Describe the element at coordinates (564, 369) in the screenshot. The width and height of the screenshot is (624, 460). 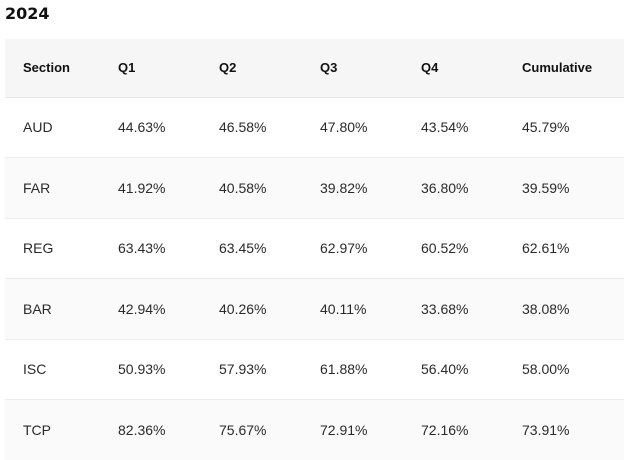
I see `cell-cumulative: 58.00%` at that location.